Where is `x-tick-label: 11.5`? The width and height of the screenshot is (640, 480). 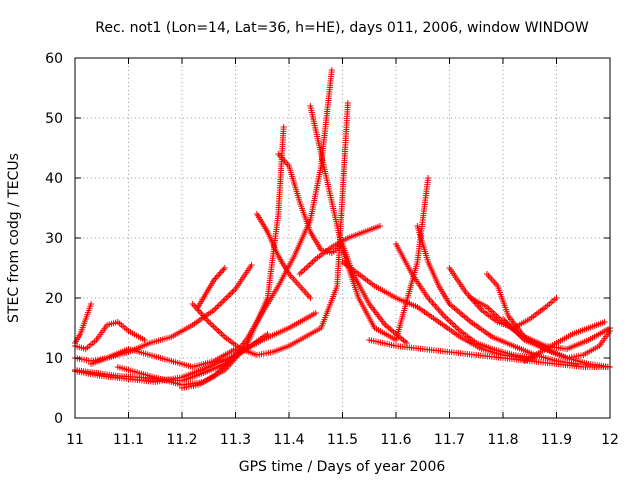
x-tick-label: 11.5 is located at coordinates (342, 440).